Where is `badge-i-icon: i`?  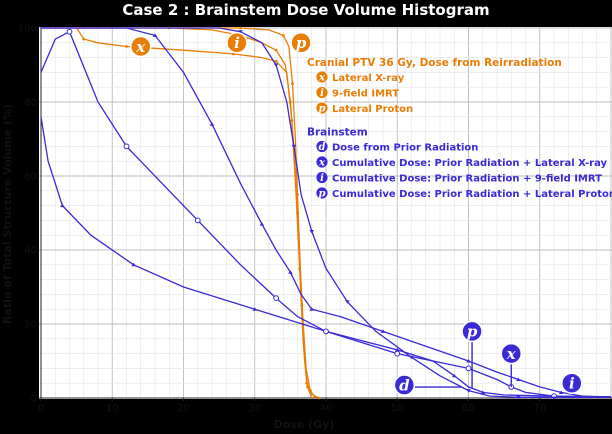 badge-i-icon: i is located at coordinates (322, 92).